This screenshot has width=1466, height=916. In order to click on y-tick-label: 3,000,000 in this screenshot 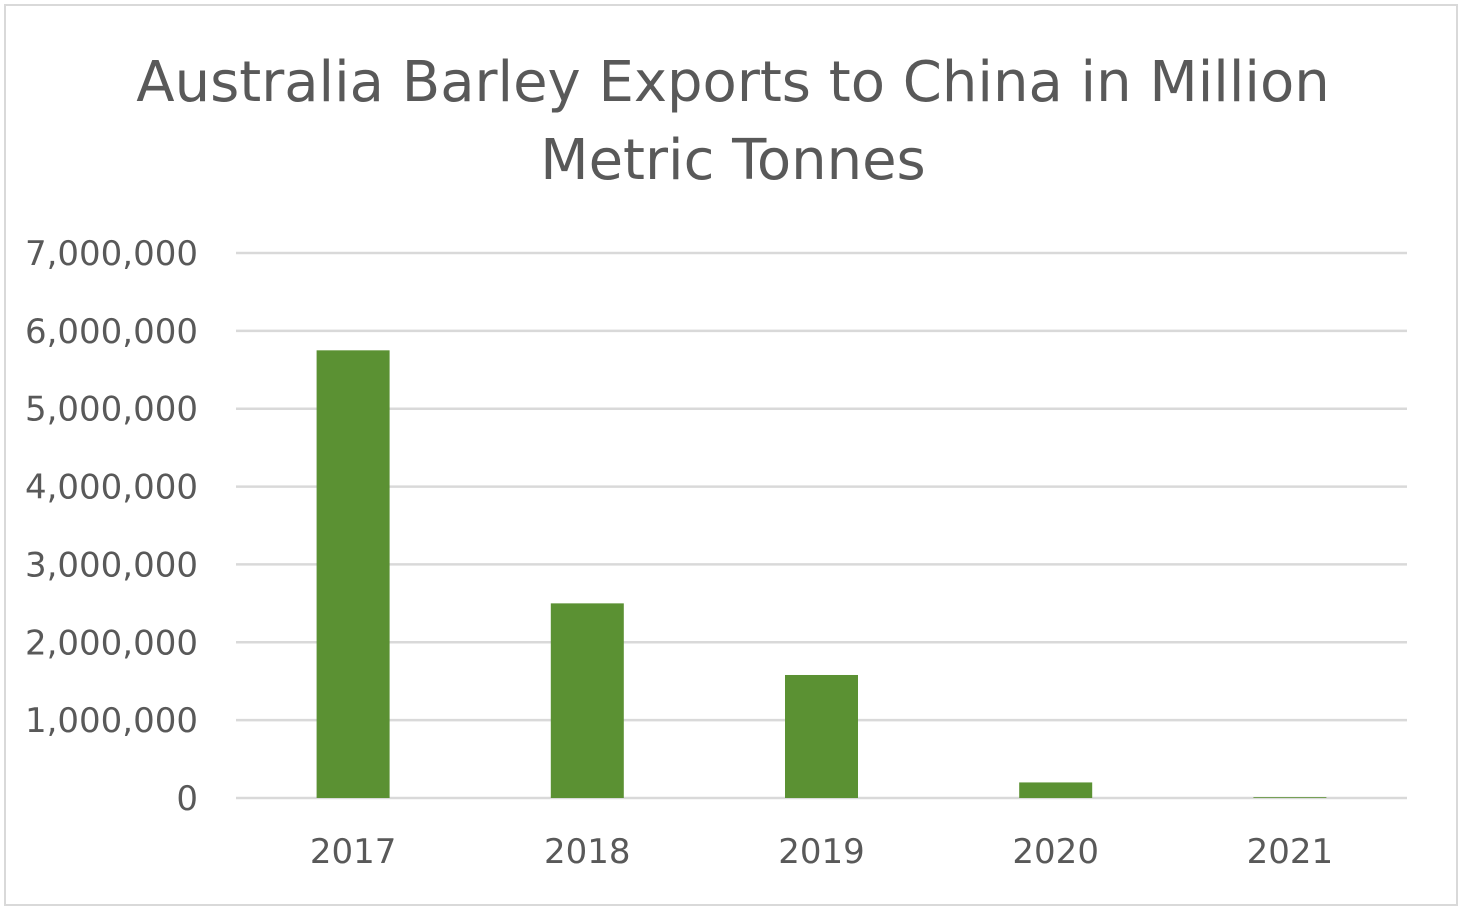, I will do `click(111, 565)`.